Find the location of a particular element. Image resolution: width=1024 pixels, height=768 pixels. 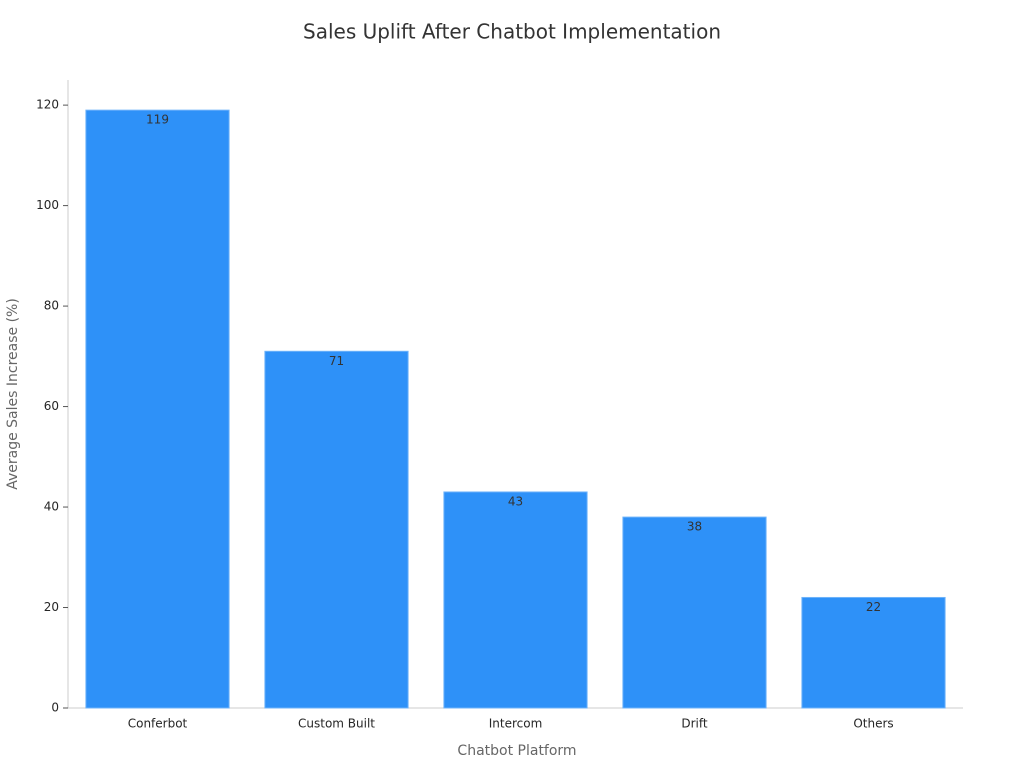

y-tick-label: 80 is located at coordinates (51, 306).